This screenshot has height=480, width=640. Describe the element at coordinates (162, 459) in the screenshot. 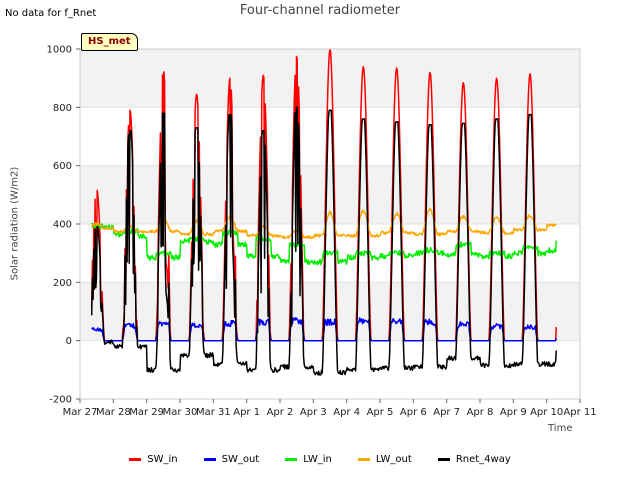

I see `legend-label-sw-in: SW_in` at that location.